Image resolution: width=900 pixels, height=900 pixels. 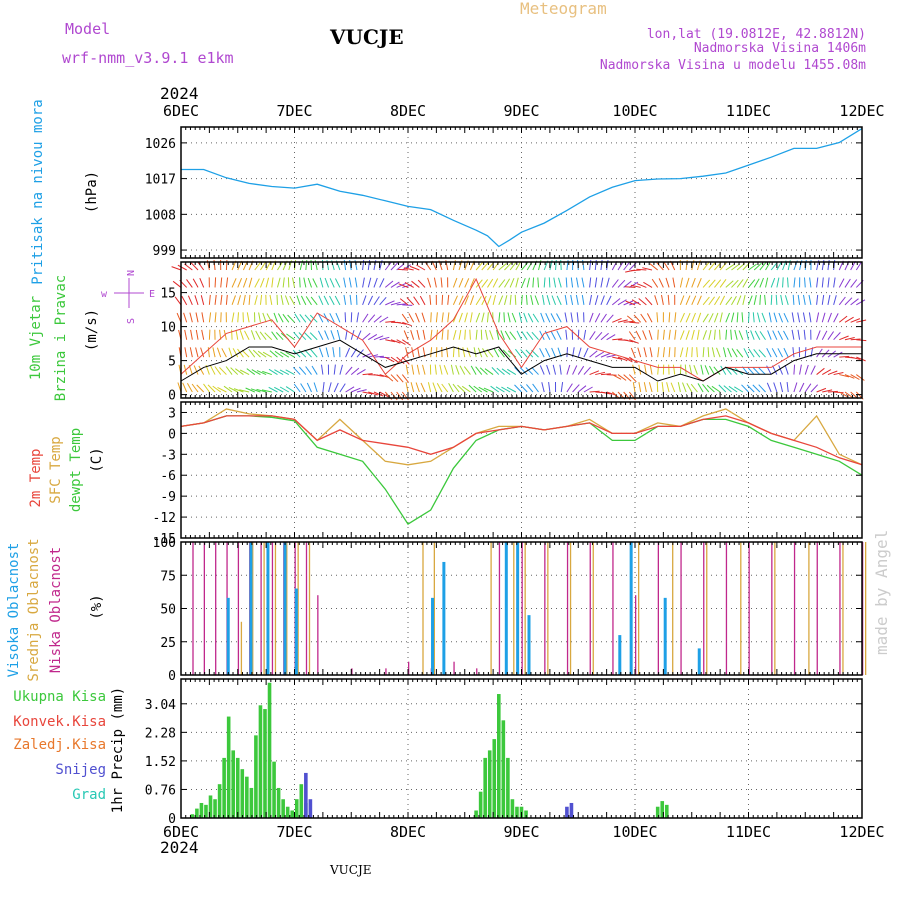 I want to click on cloud-low-ylabel: Niska Oblacnost, so click(x=56, y=610).